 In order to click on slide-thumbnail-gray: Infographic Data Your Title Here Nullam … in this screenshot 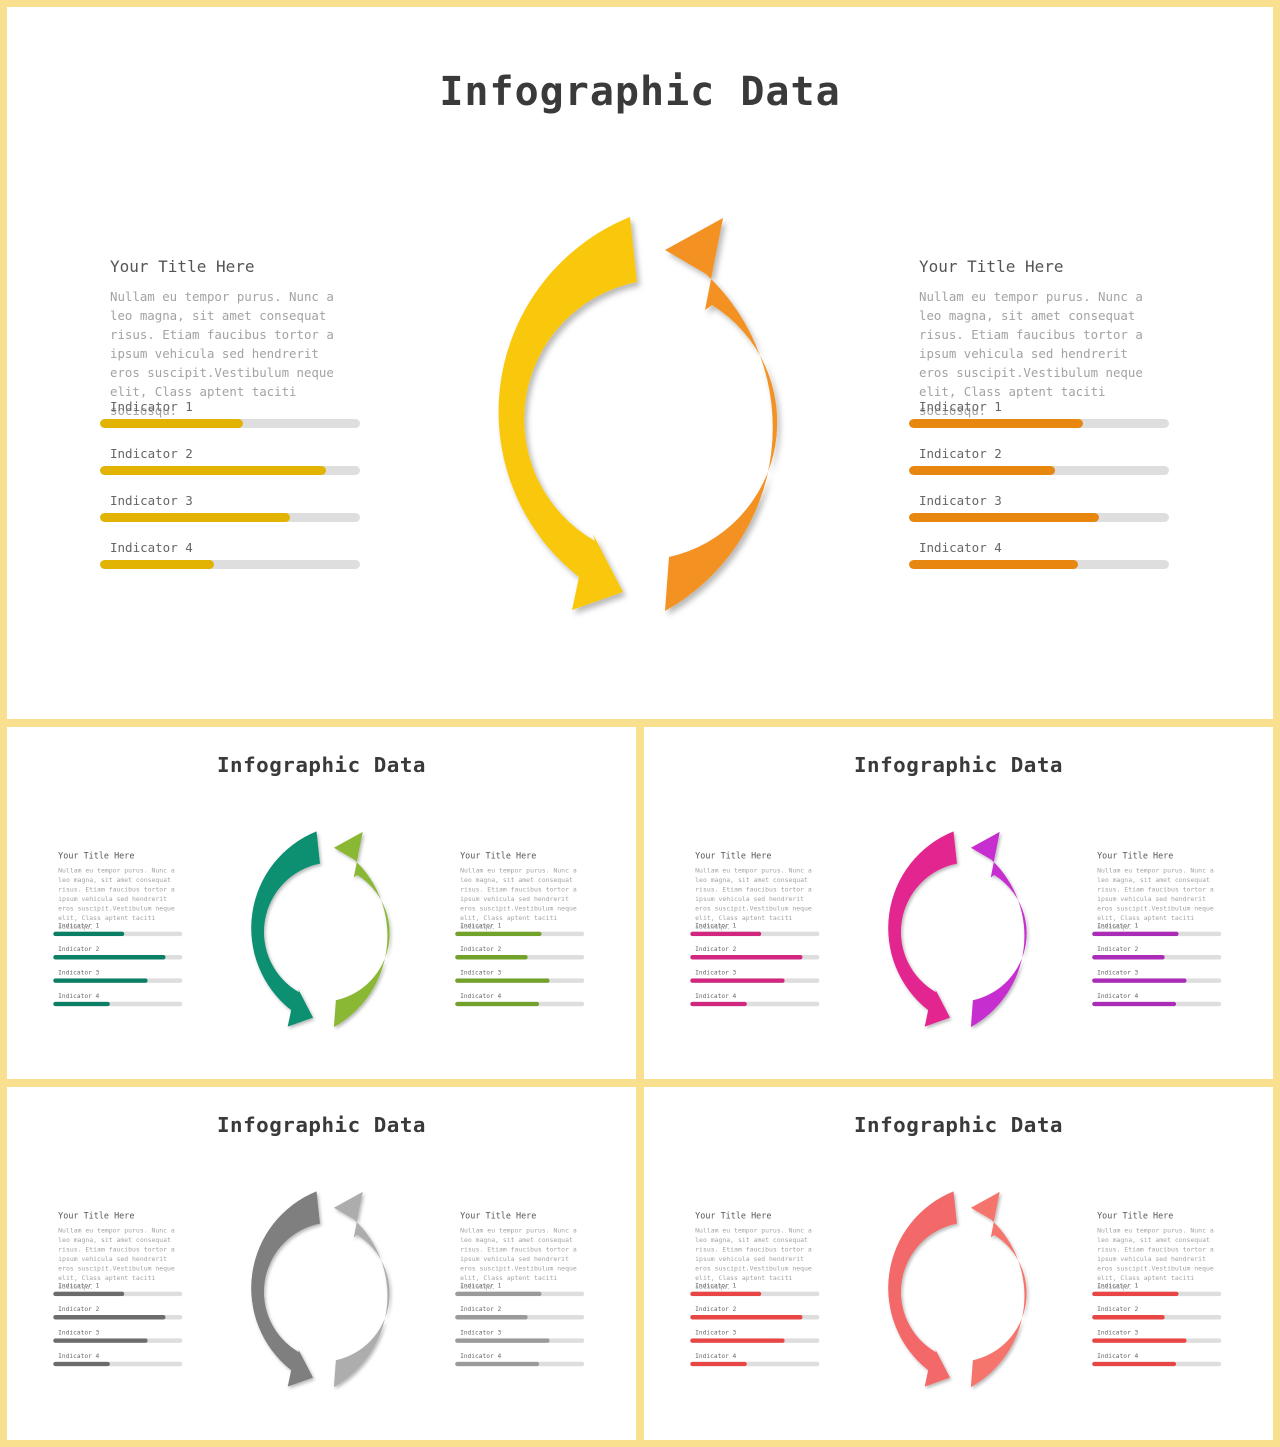, I will do `click(321, 1263)`.